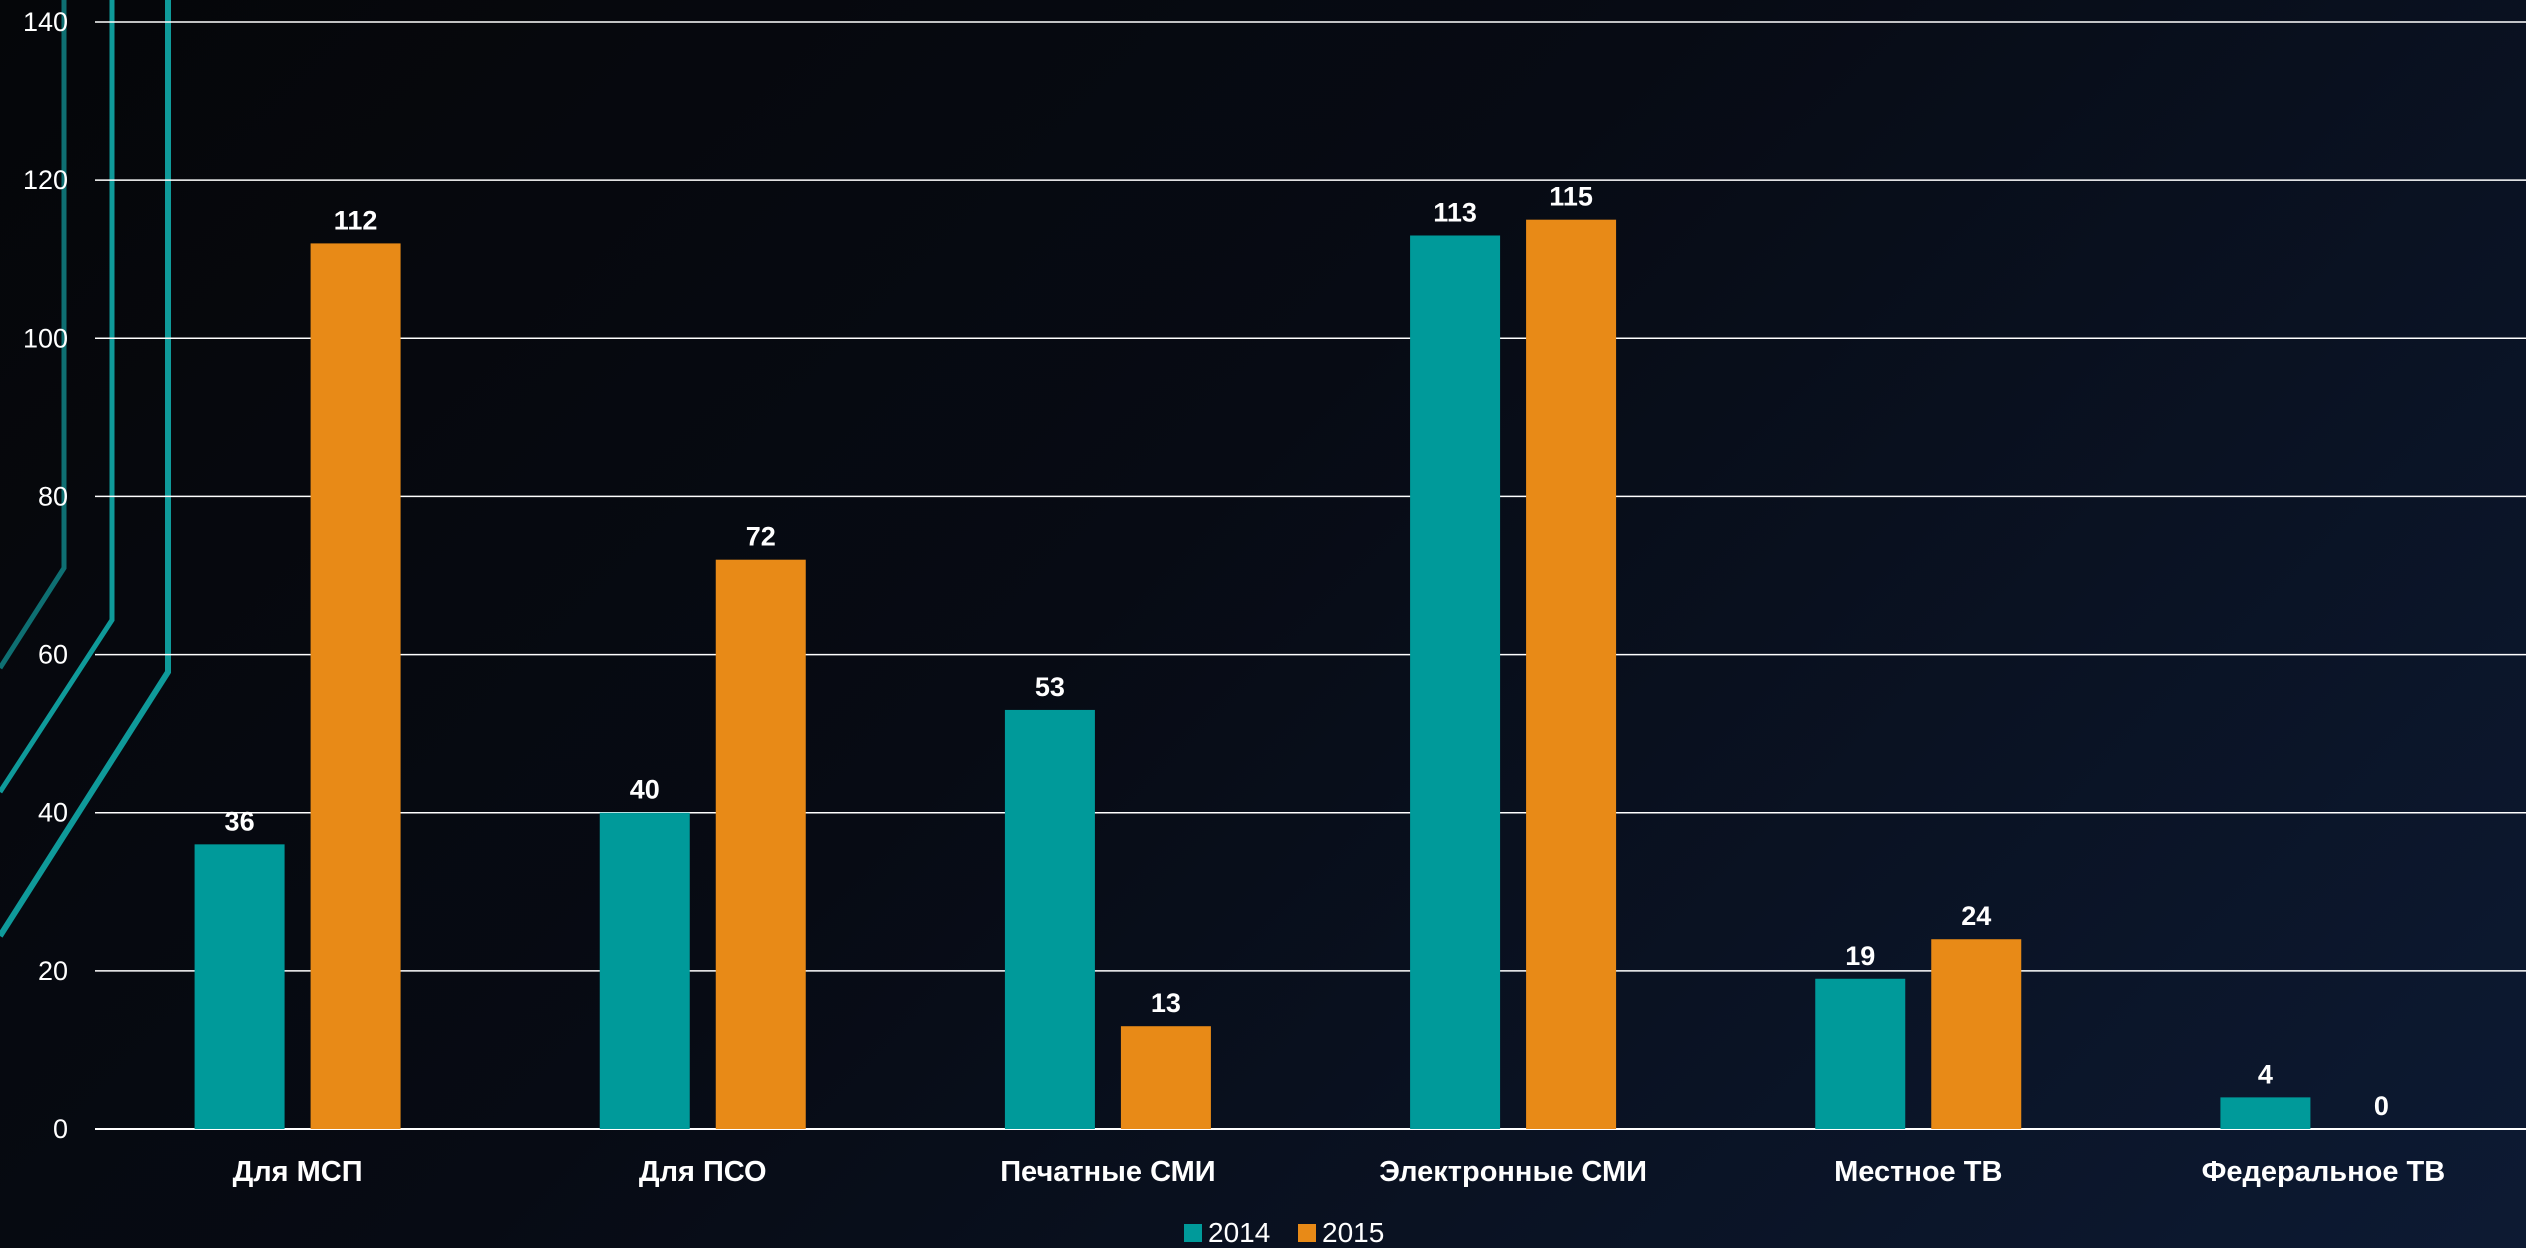  I want to click on legend-label-2014: 2014, so click(1239, 1232).